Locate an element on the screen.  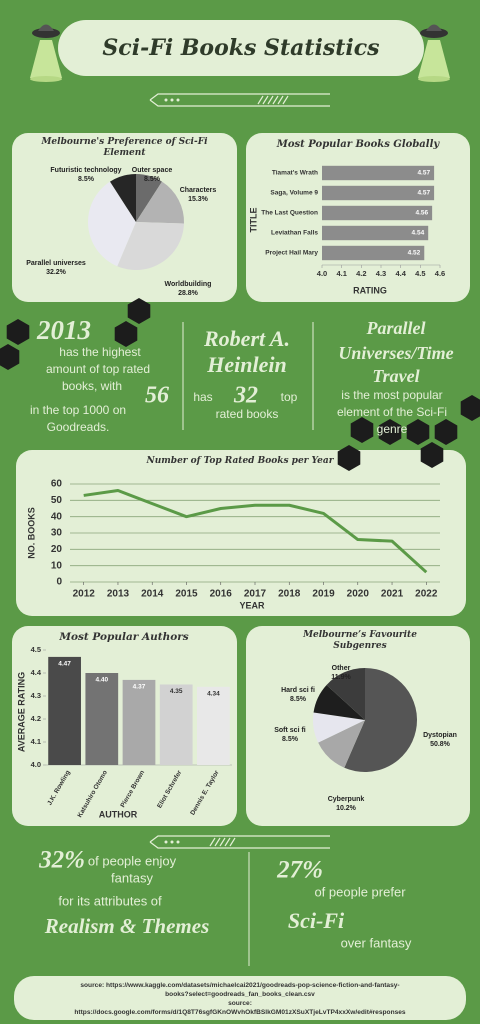
chart-title-box: Melbourne’s Favourite Subgenres is located at coordinates (360, 640).